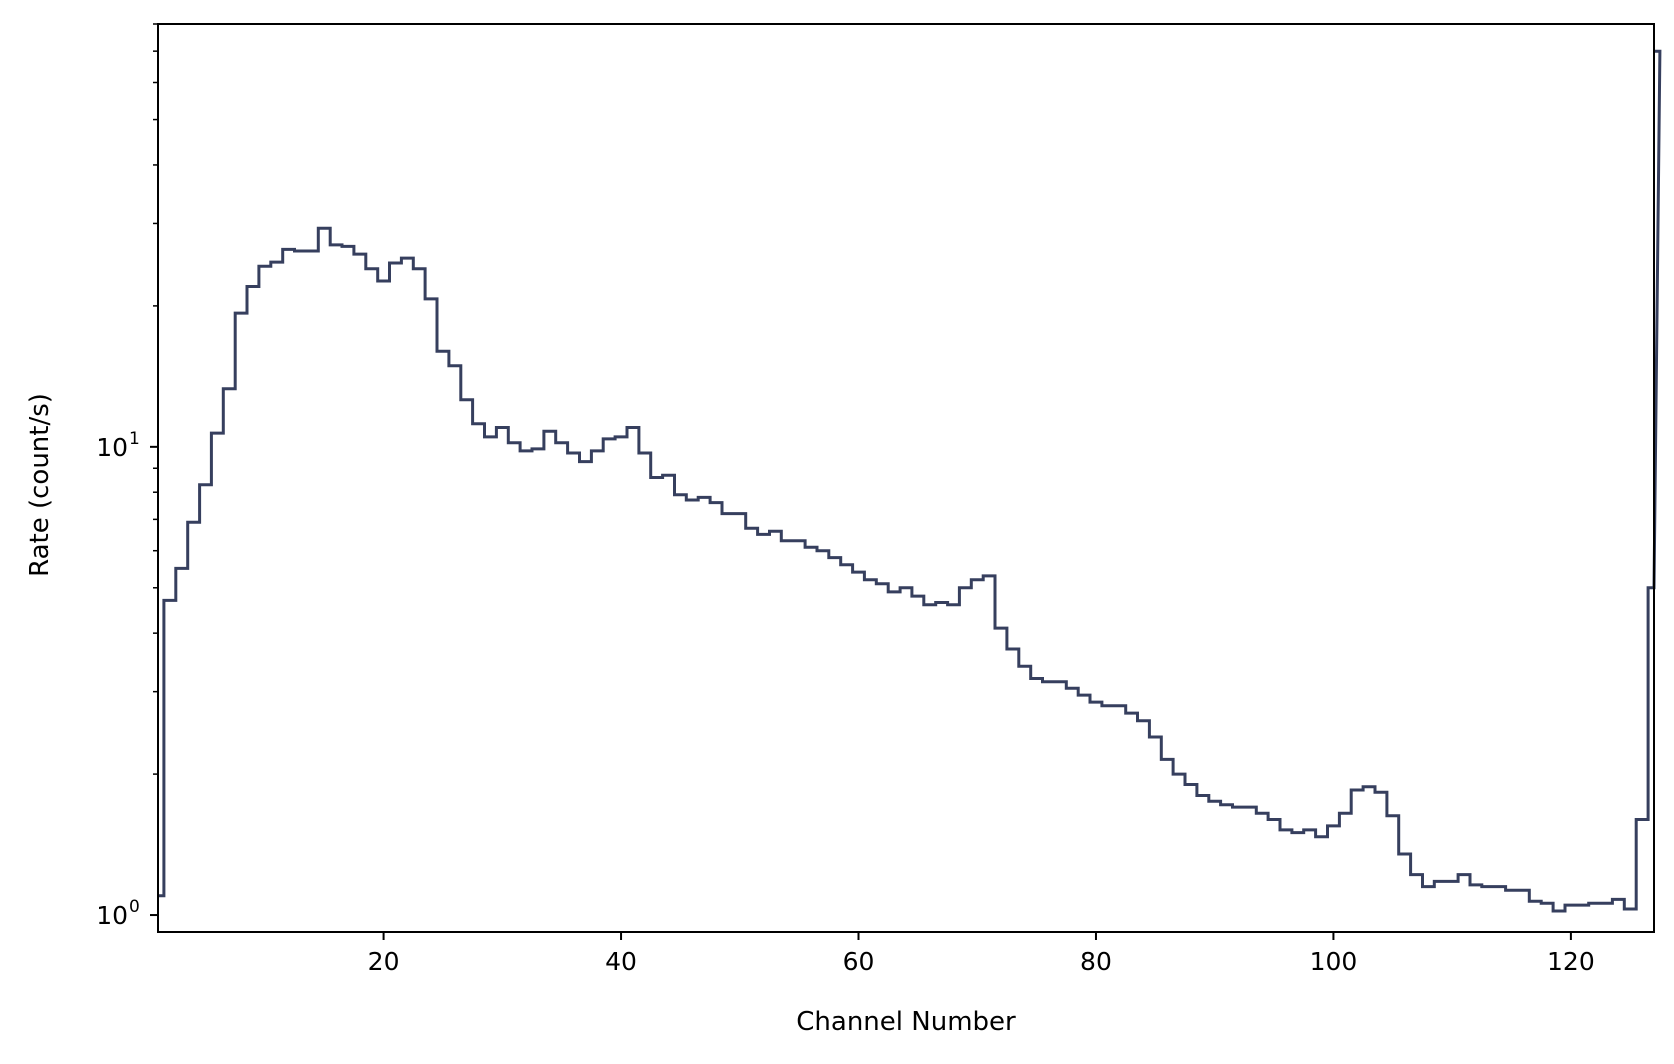  What do you see at coordinates (134, 439) in the screenshot?
I see `y-tick-exponent: 1` at bounding box center [134, 439].